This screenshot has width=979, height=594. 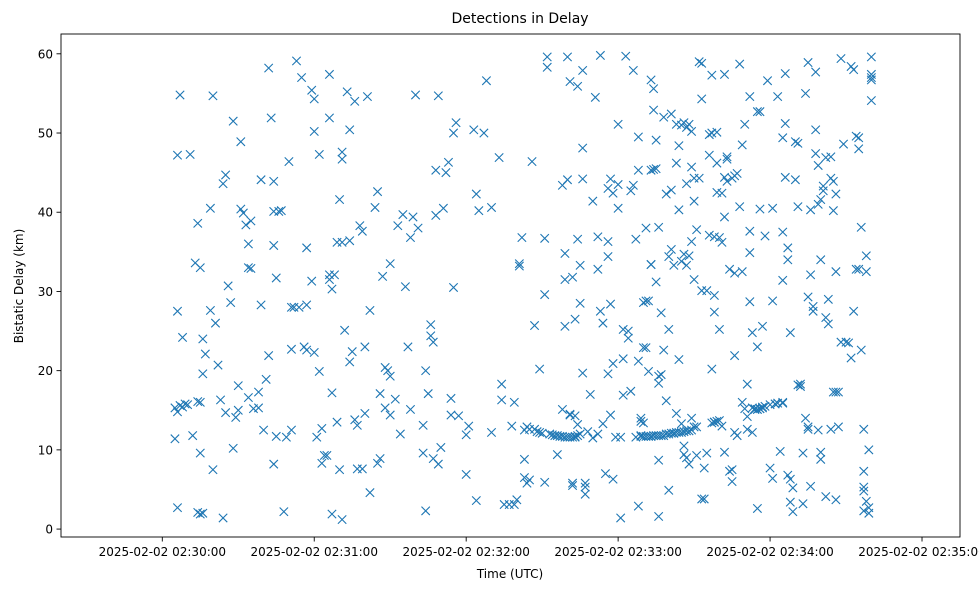 I want to click on x-axis-label: Time (UTC), so click(x=509, y=574).